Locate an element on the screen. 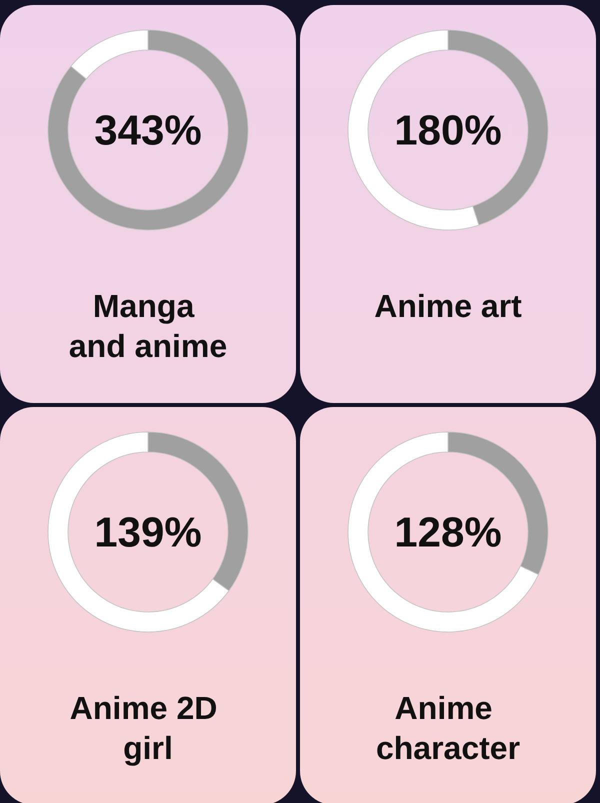 The height and width of the screenshot is (803, 600). text: Anime 2D girl is located at coordinates (148, 728).